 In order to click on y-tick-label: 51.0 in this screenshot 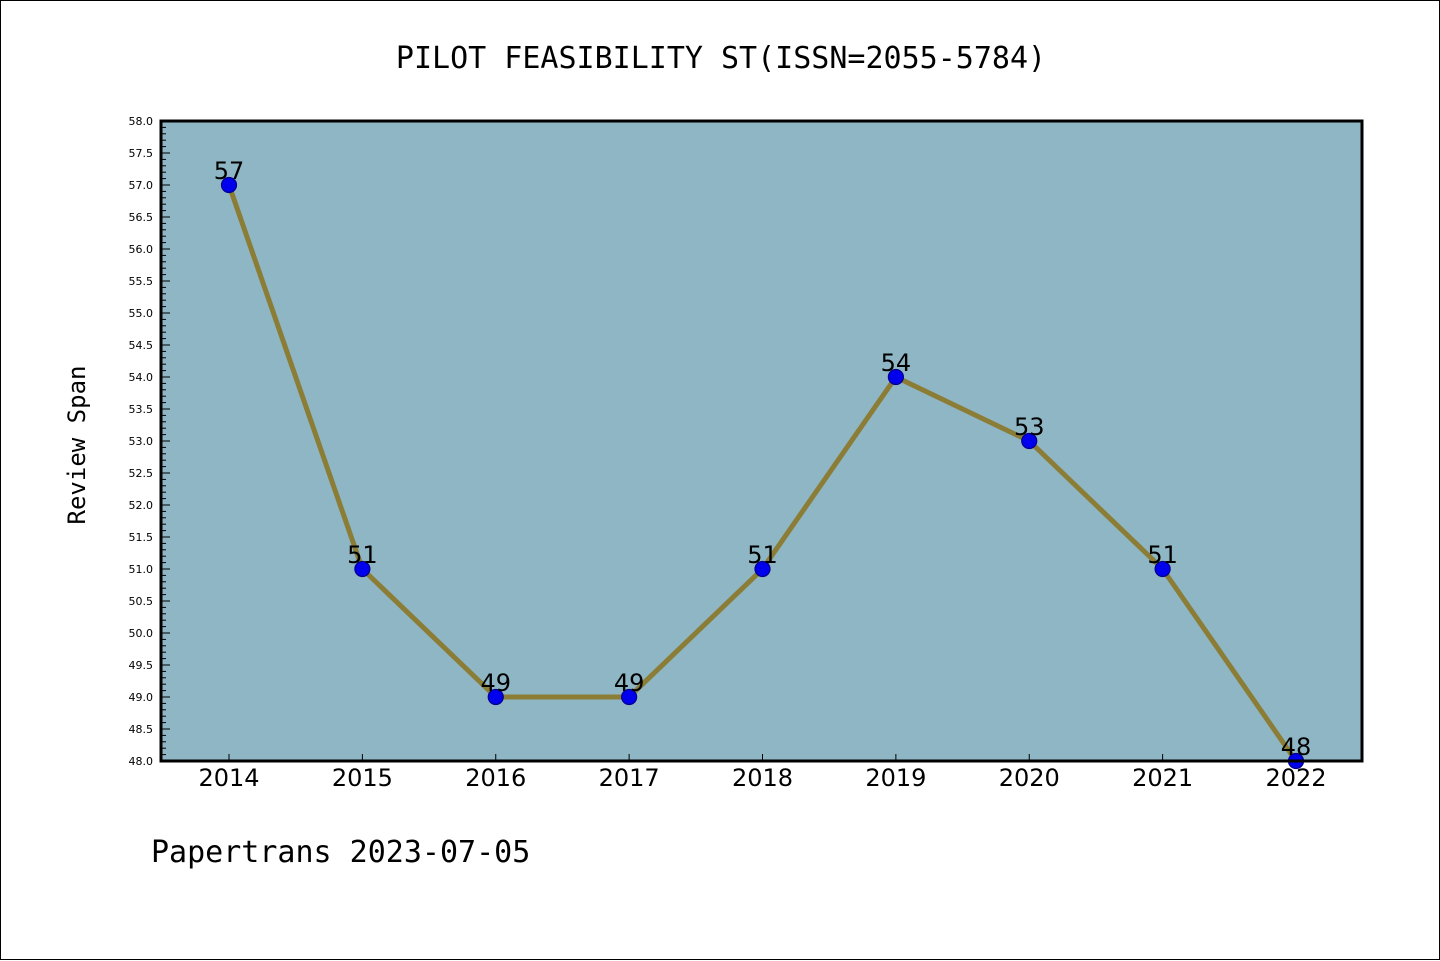, I will do `click(141, 569)`.